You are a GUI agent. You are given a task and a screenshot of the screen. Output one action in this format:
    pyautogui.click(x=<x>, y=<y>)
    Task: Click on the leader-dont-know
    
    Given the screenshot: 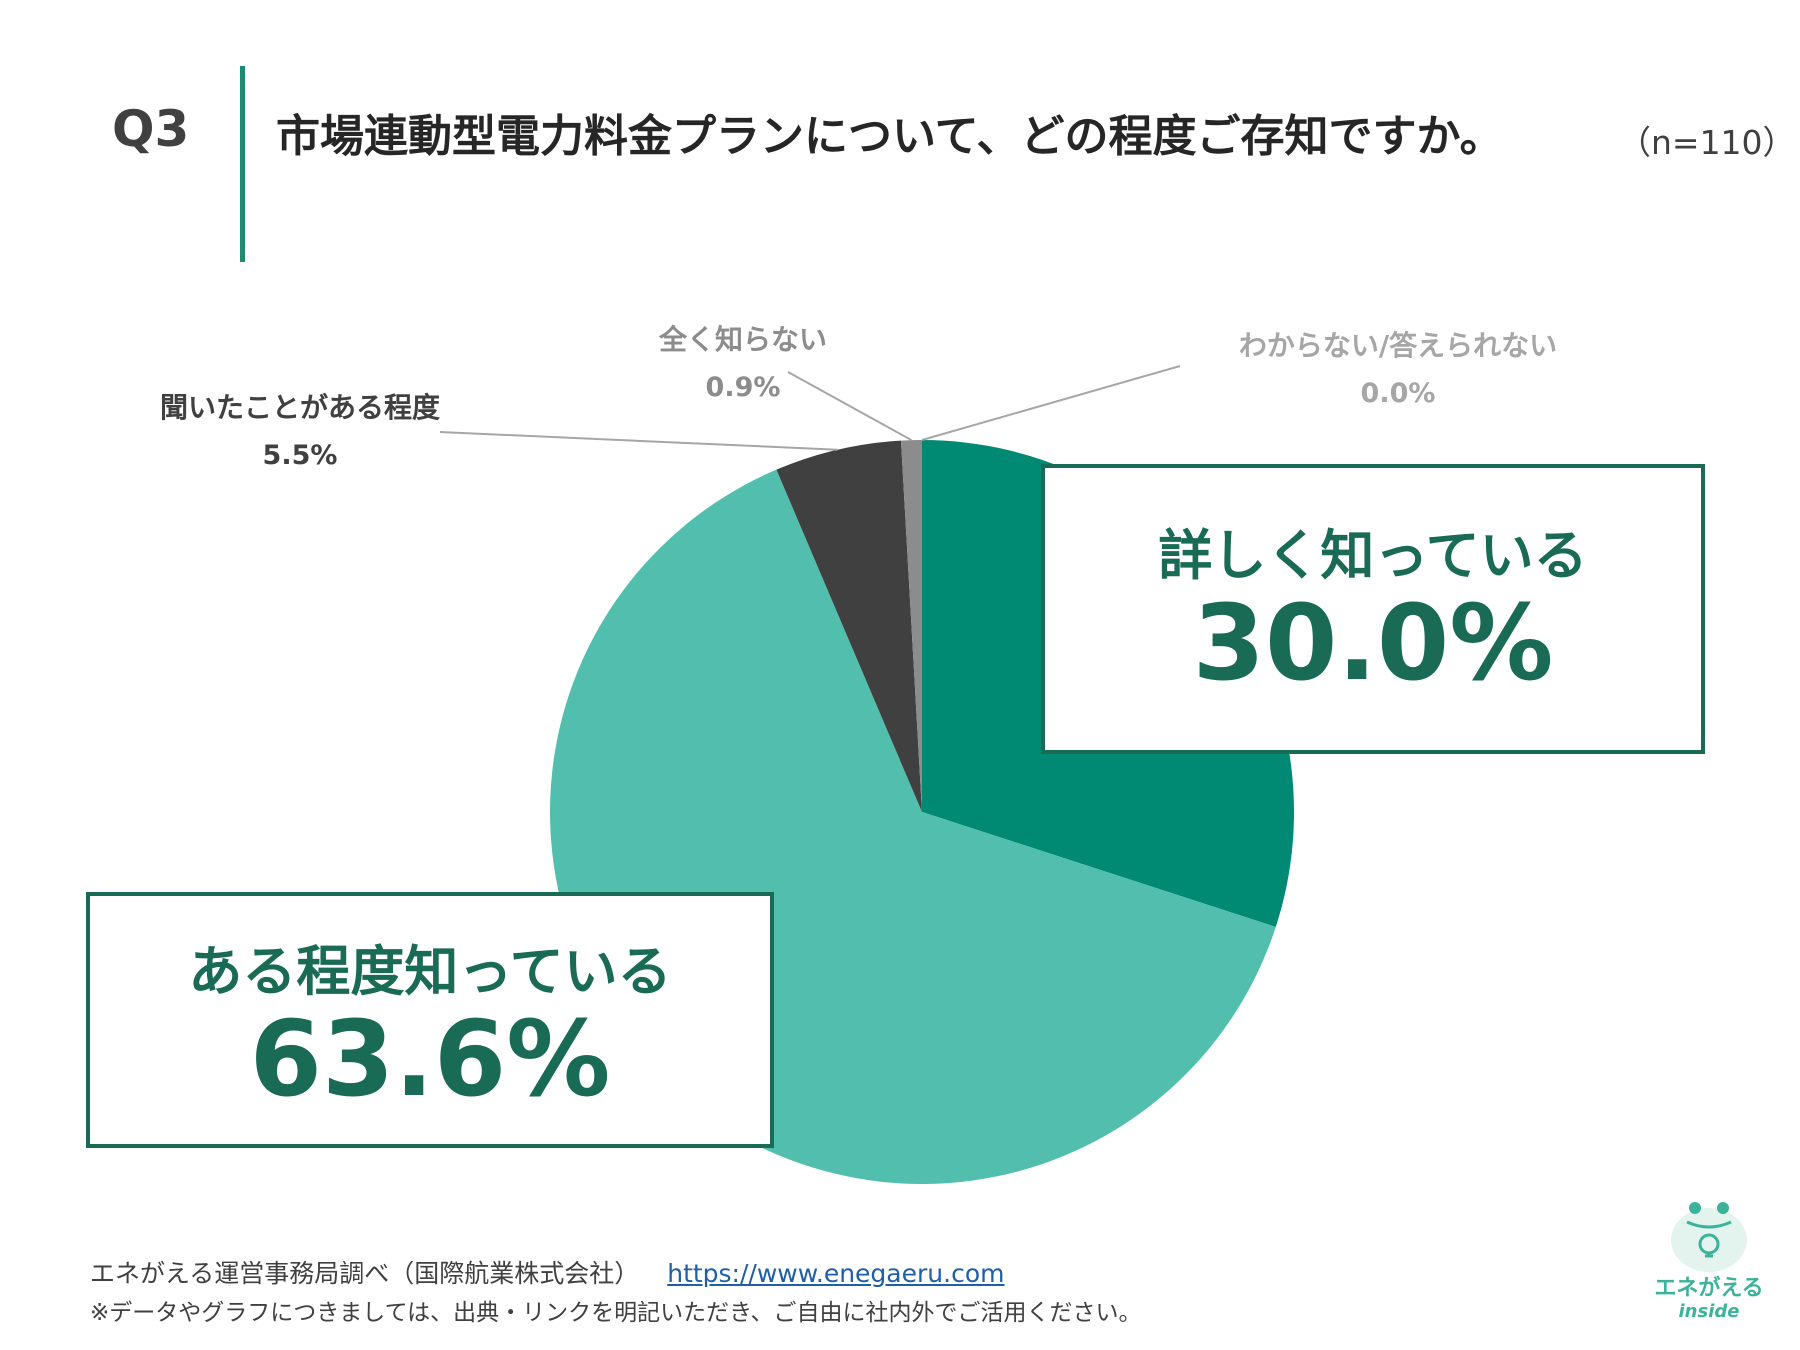 What is the action you would take?
    pyautogui.click(x=1051, y=403)
    